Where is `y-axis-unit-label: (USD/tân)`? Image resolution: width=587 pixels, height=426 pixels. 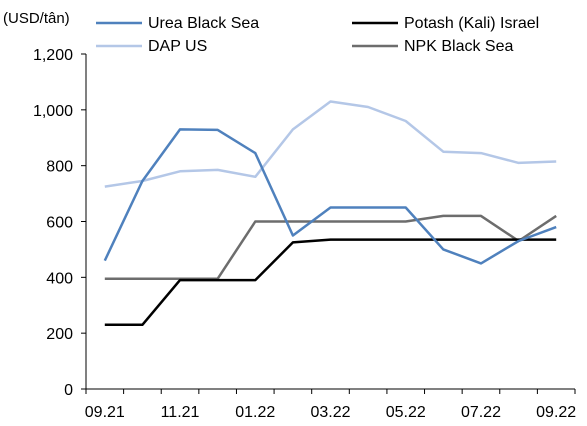 y-axis-unit-label: (USD/tân) is located at coordinates (36, 18).